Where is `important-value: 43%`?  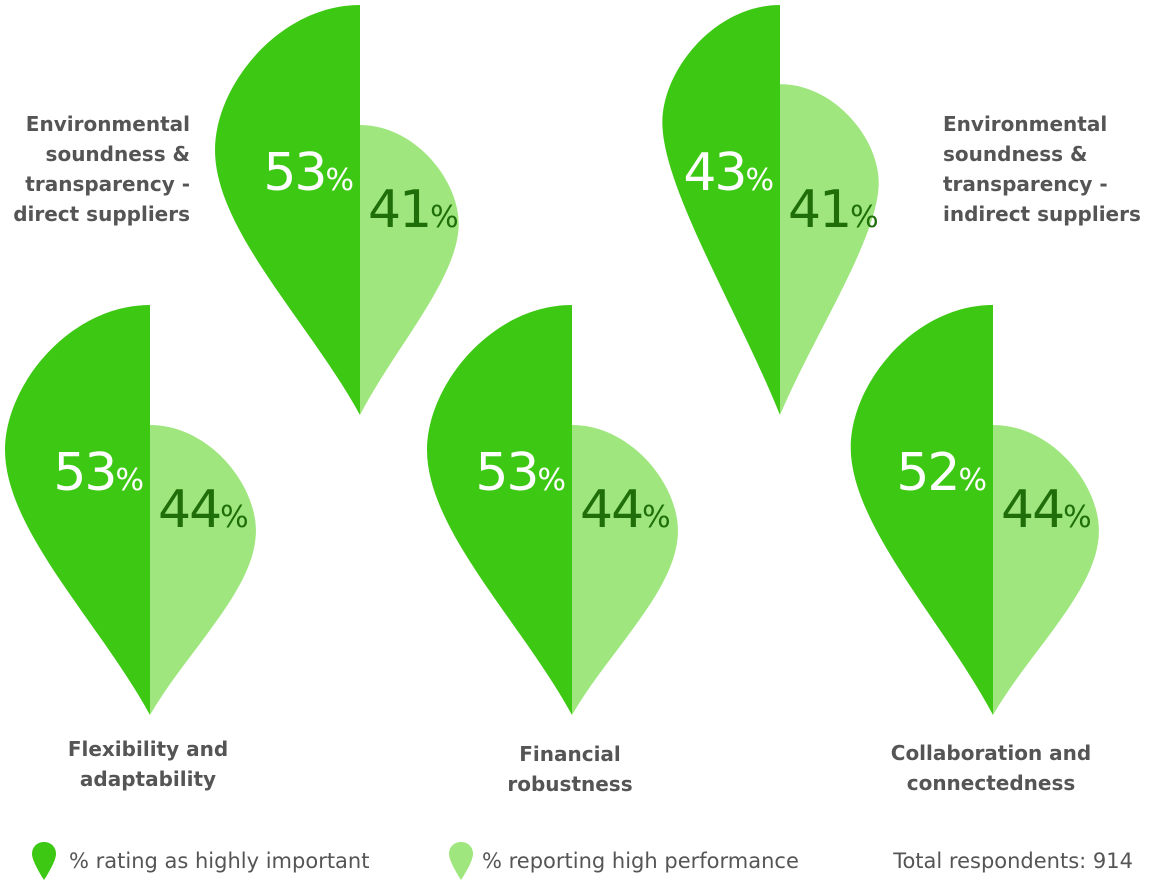 important-value: 43% is located at coordinates (728, 173).